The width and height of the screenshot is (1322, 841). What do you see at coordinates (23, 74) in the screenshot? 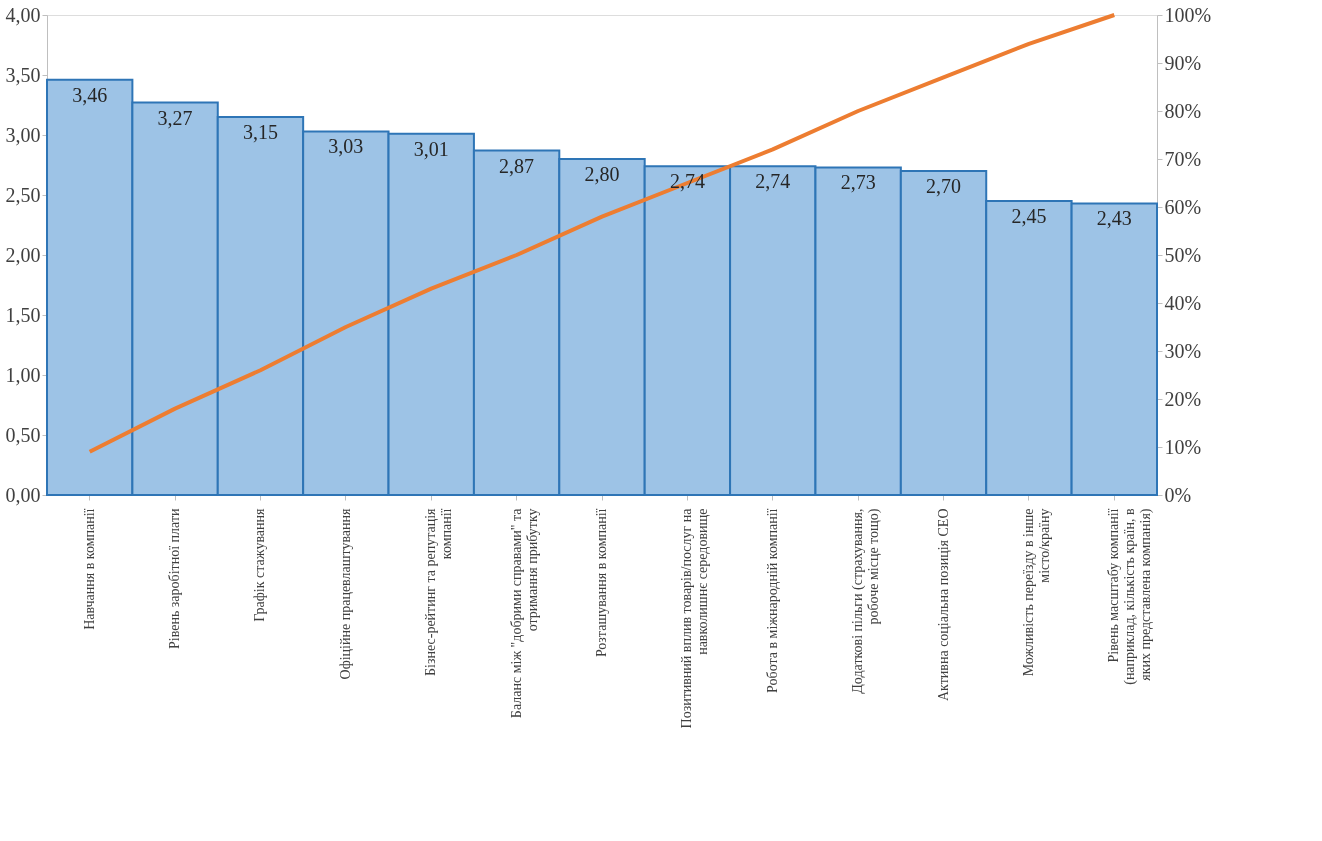
I see `y-tick-label: 3,50` at bounding box center [23, 74].